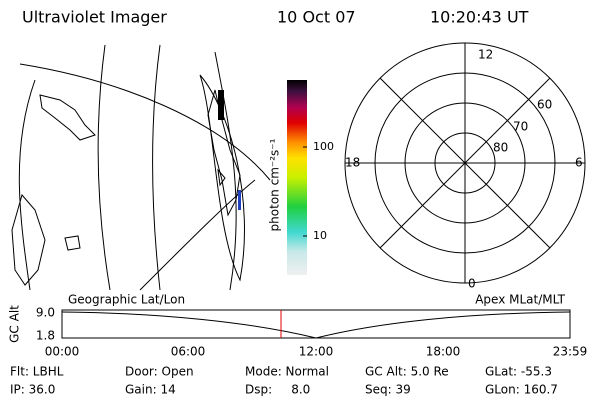 This screenshot has width=600, height=400. What do you see at coordinates (45, 336) in the screenshot?
I see `y-tick-label: 1.8` at bounding box center [45, 336].